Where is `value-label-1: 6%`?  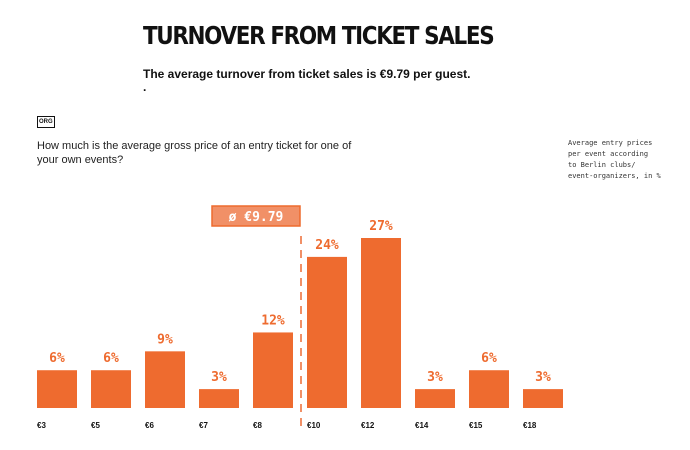
value-label-1: 6% is located at coordinates (57, 358).